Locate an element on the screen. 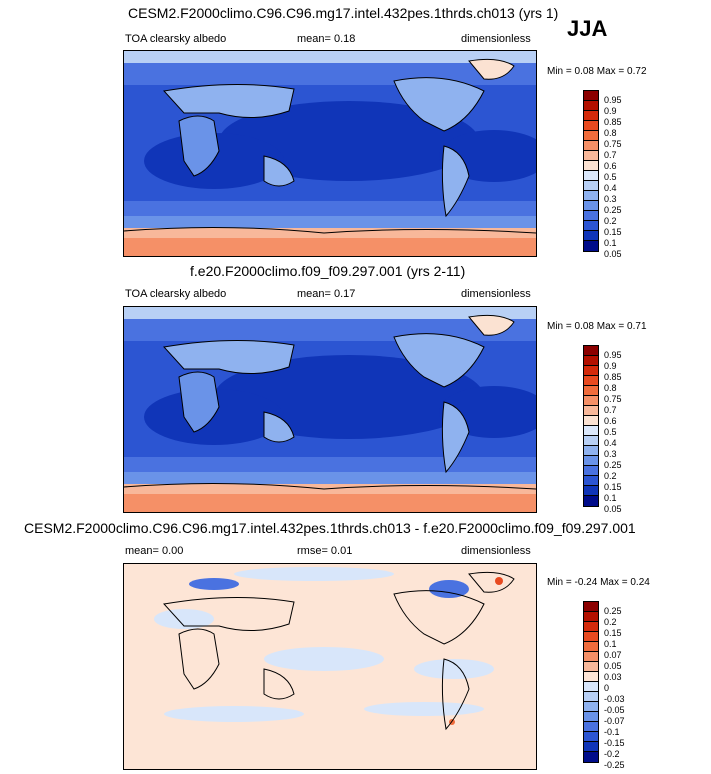 This screenshot has width=711, height=774. cbar3-tick: 0.2 is located at coordinates (610, 622).